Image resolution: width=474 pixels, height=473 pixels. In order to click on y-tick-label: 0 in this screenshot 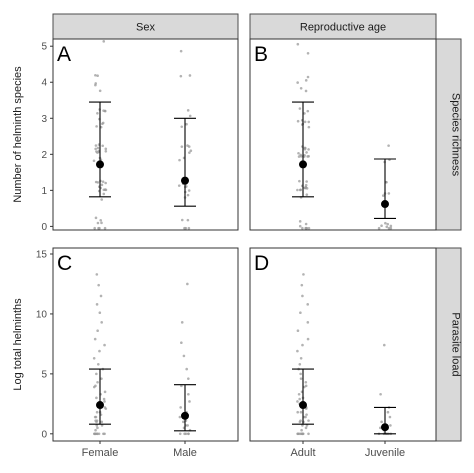, I will do `click(44, 227)`.